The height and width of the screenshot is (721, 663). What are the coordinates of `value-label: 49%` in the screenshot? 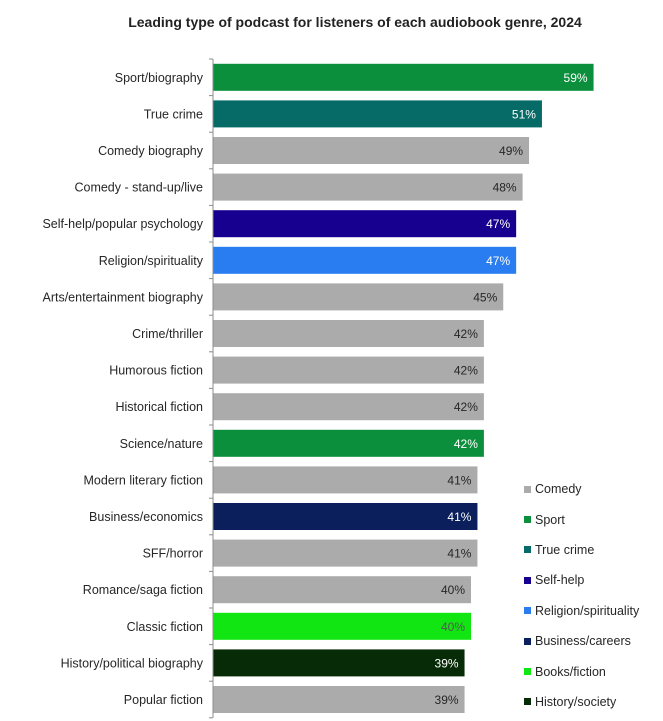 It's located at (511, 151).